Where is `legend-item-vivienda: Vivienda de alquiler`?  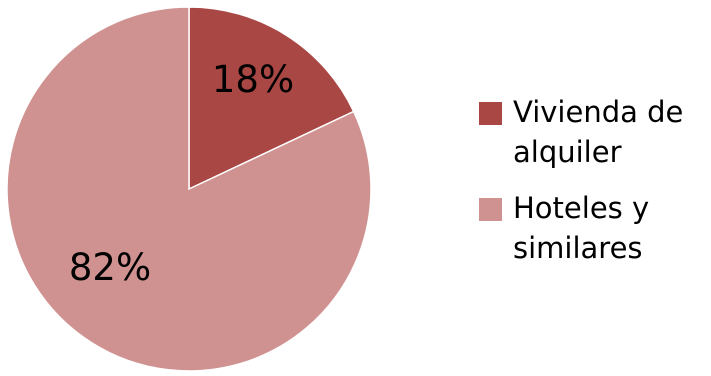
legend-item-vivienda: Vivienda de alquiler is located at coordinates (593, 132).